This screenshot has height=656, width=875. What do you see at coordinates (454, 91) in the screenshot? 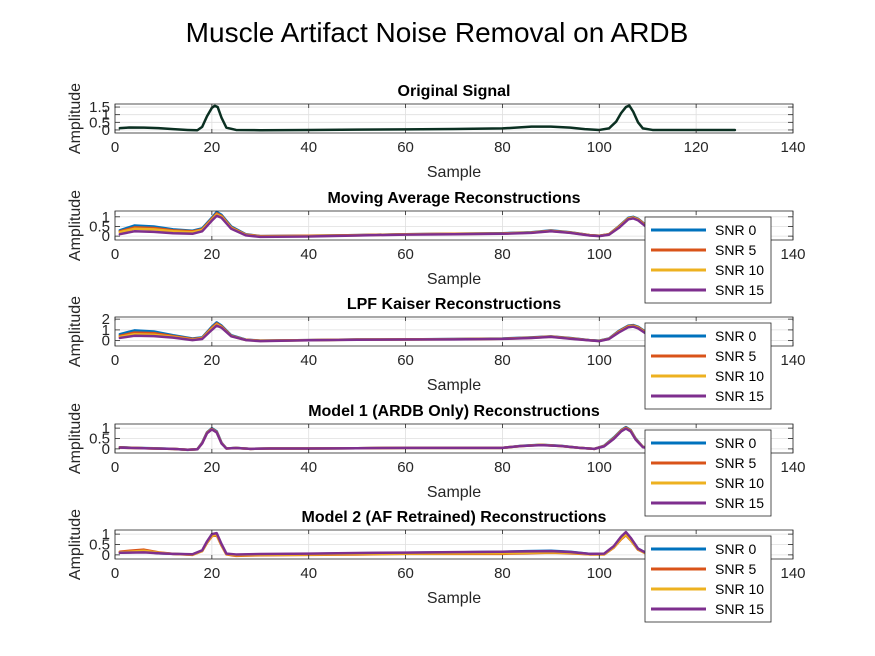
I see `subplot-title: Original Signal` at bounding box center [454, 91].